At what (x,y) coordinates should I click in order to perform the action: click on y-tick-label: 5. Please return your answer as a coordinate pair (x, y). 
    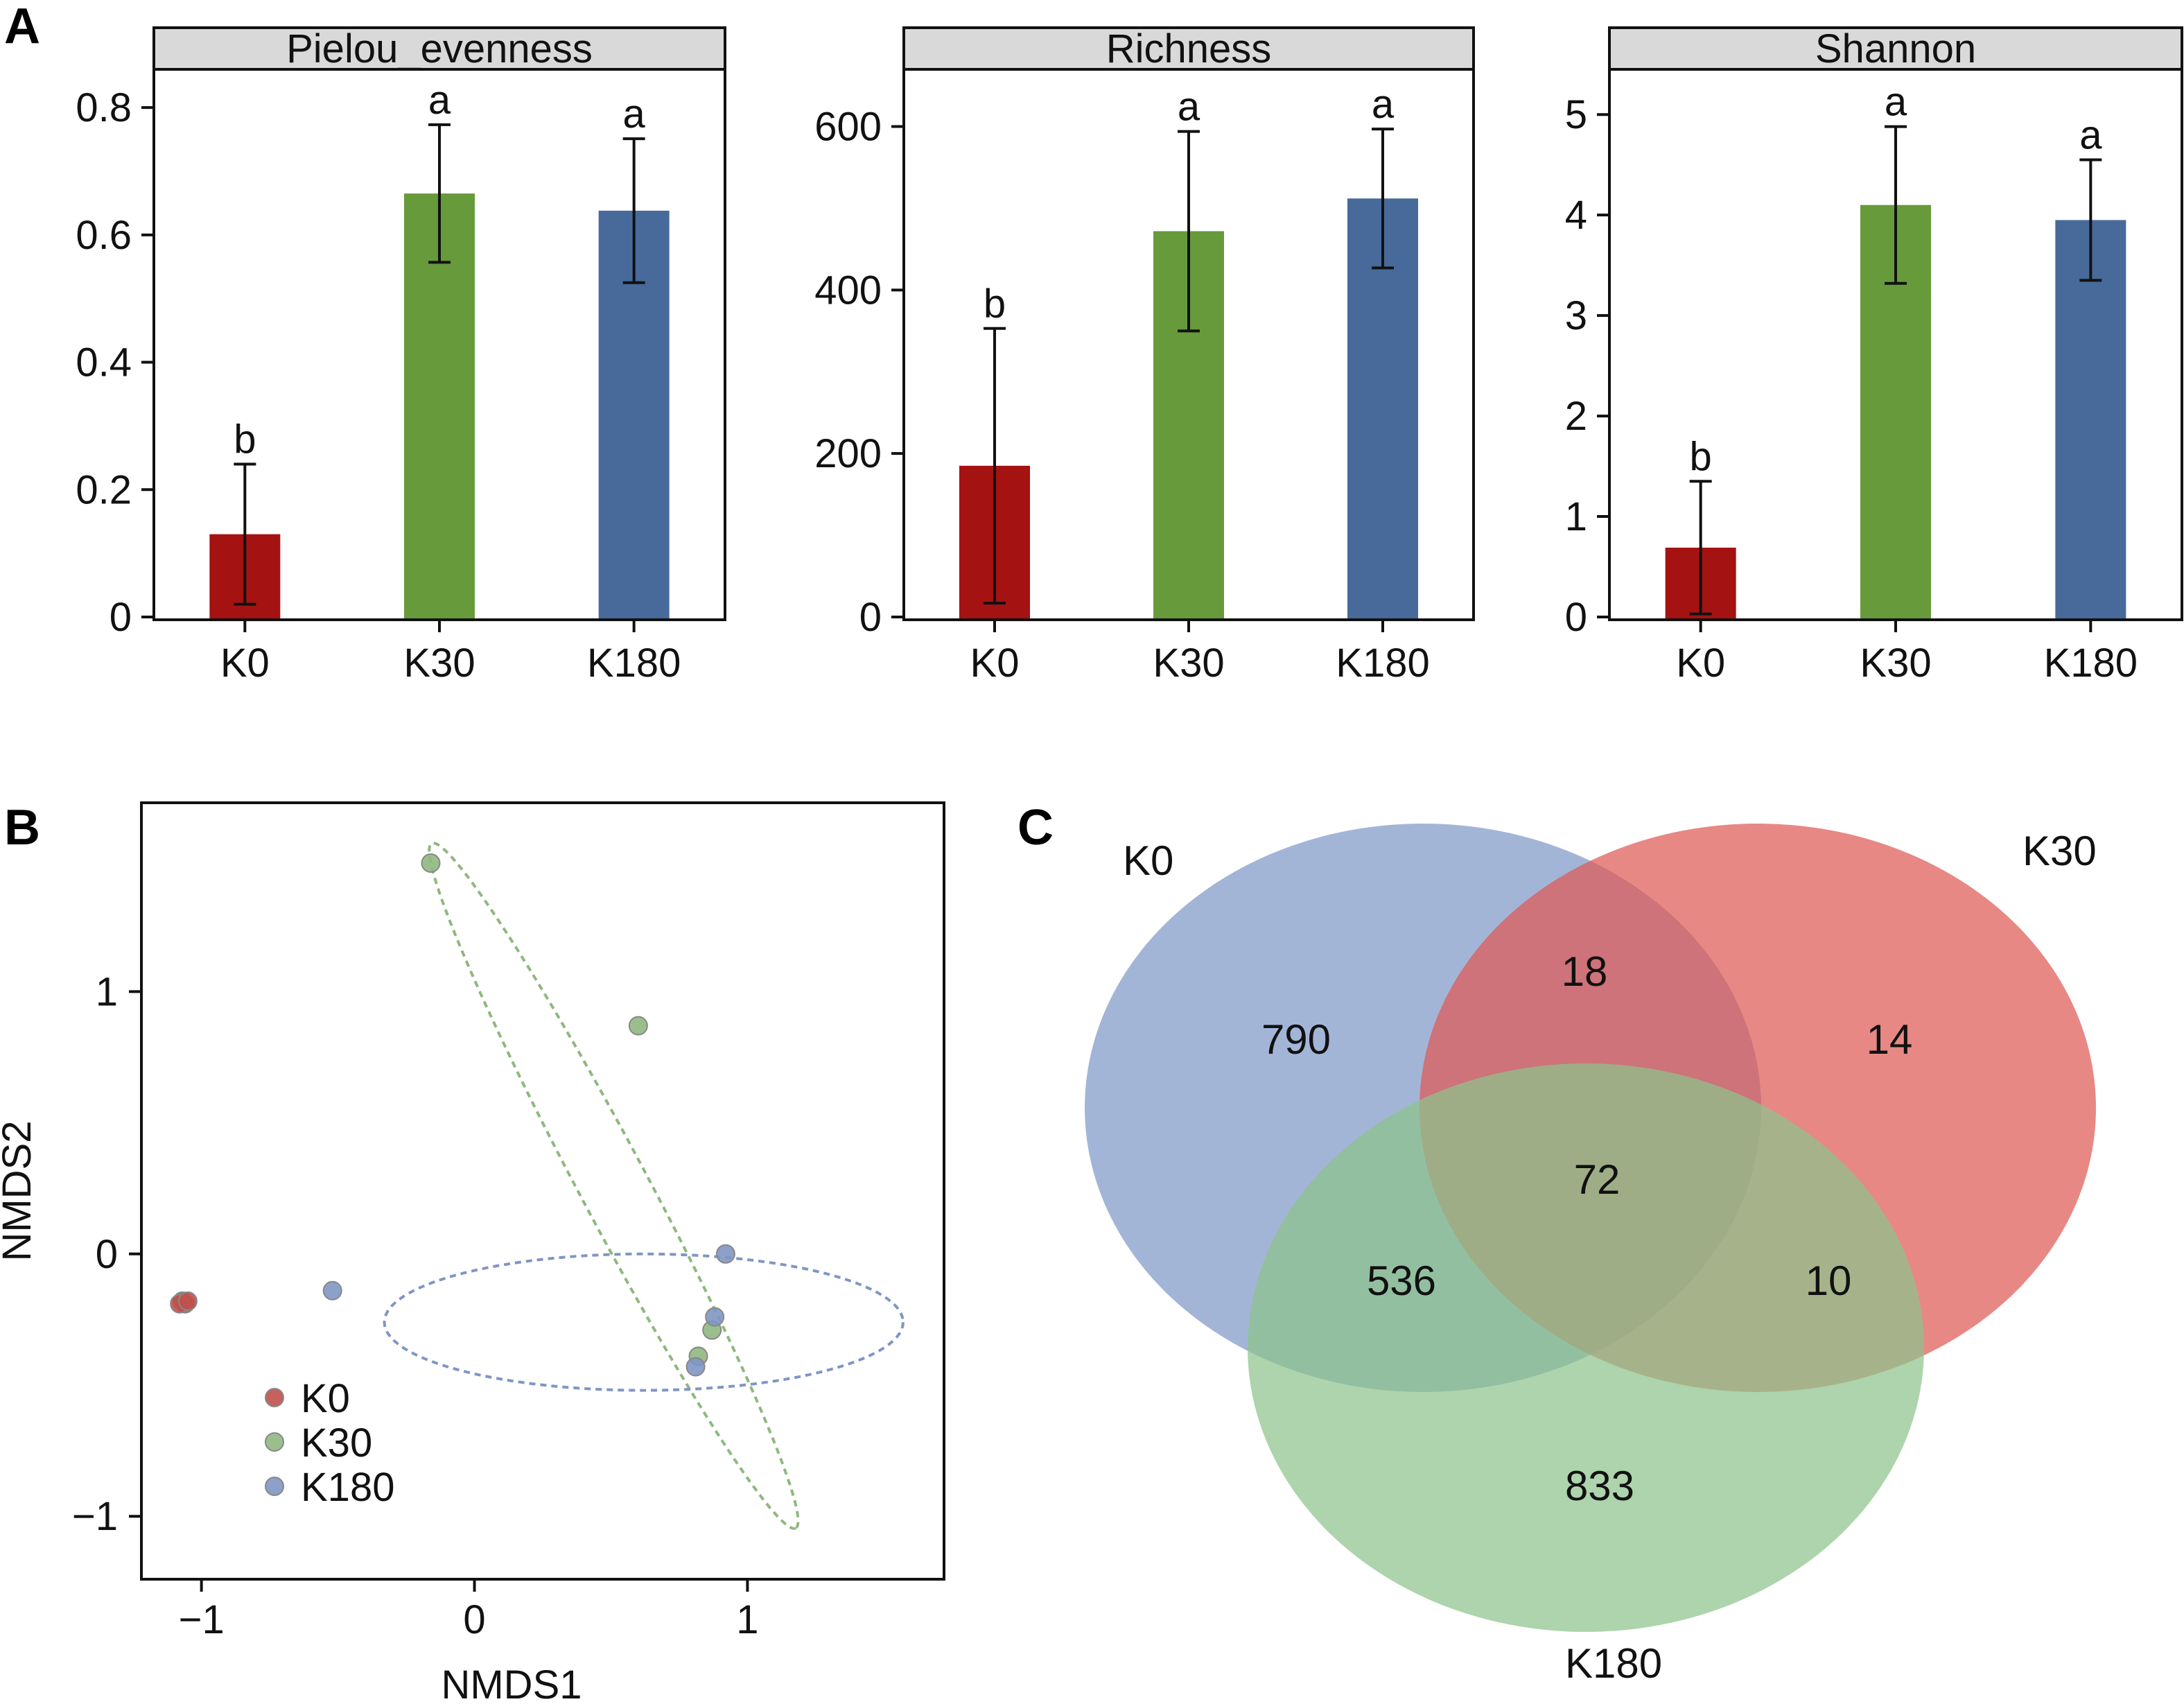
    Looking at the image, I should click on (1576, 114).